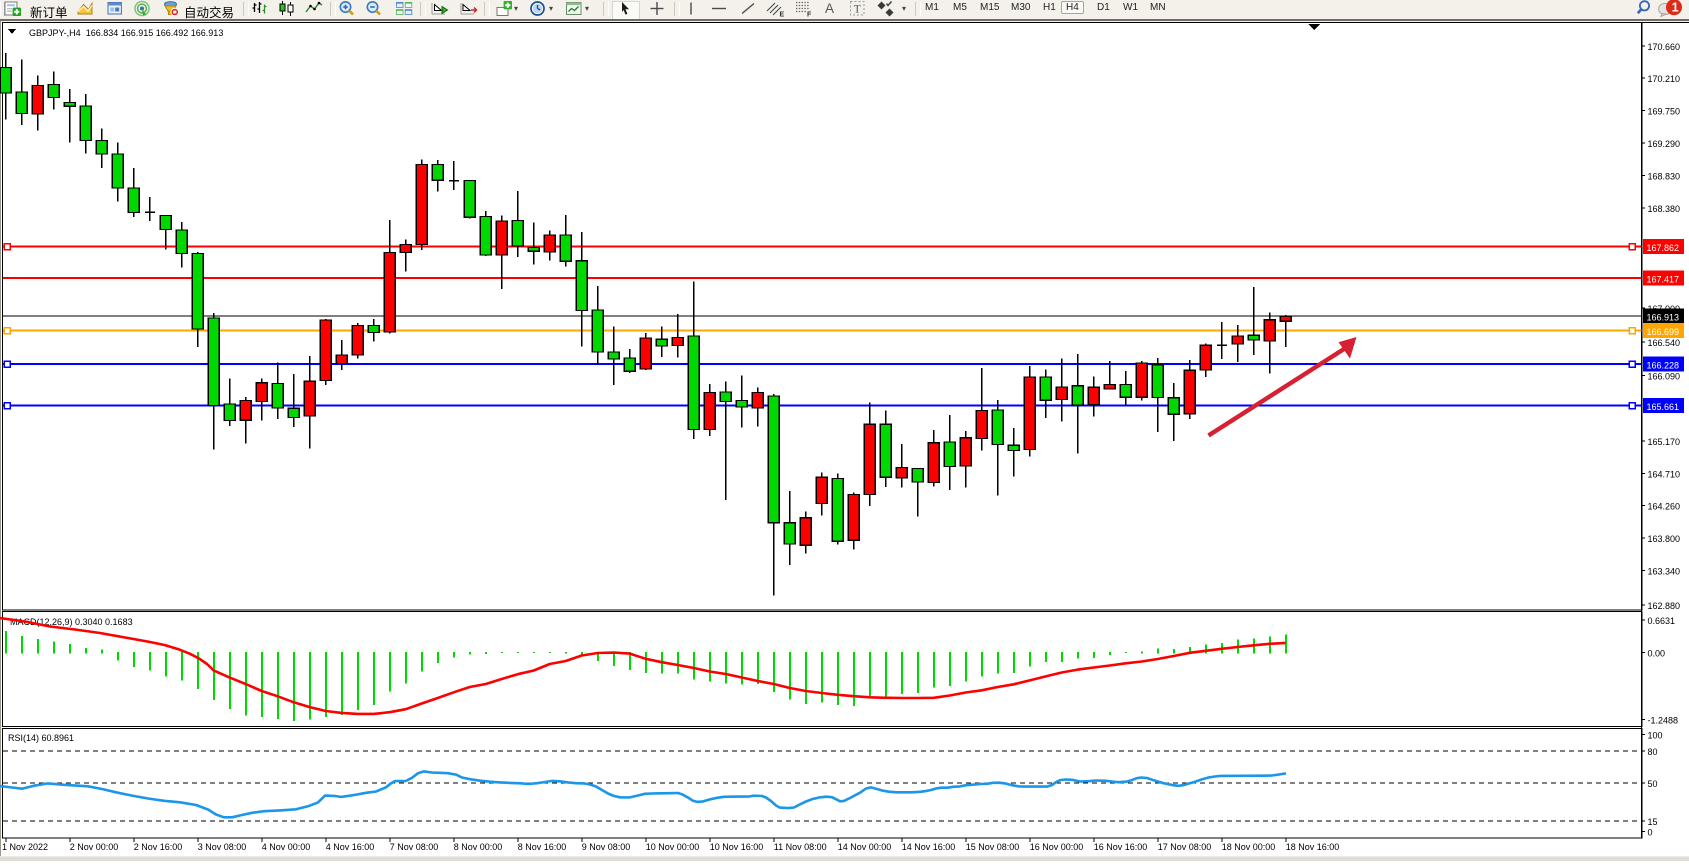  Describe the element at coordinates (158, 847) in the screenshot. I see `svg-text: 2 Nov 16:00` at that location.